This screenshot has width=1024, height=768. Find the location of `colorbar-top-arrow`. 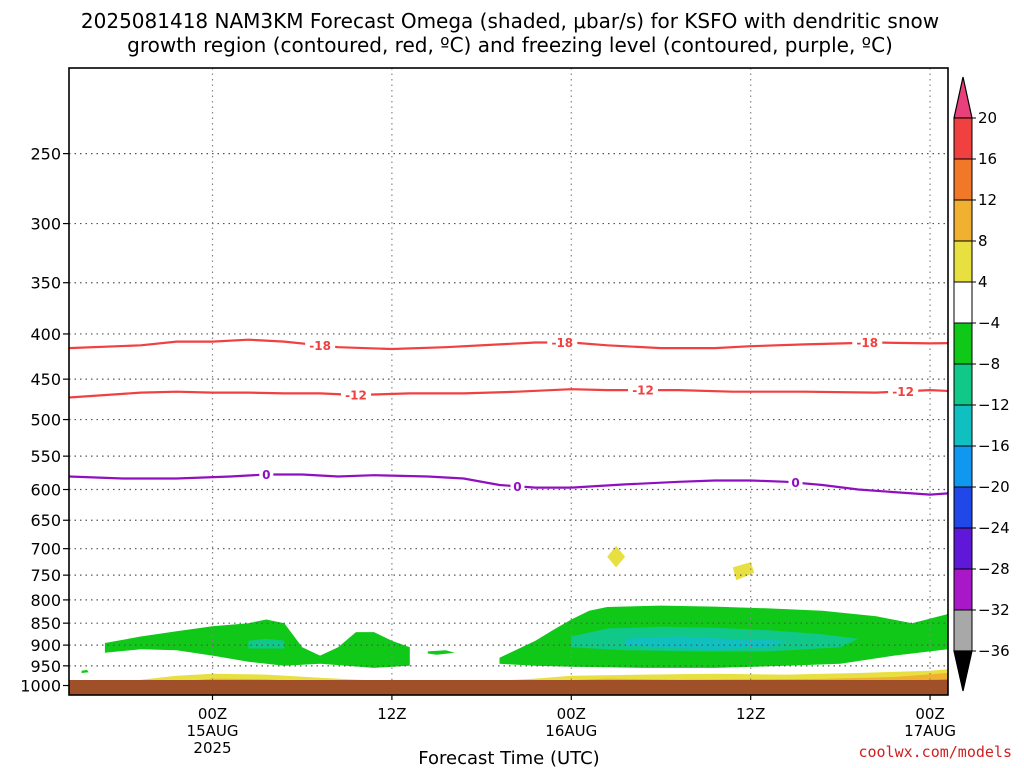

colorbar-top-arrow is located at coordinates (963, 97).